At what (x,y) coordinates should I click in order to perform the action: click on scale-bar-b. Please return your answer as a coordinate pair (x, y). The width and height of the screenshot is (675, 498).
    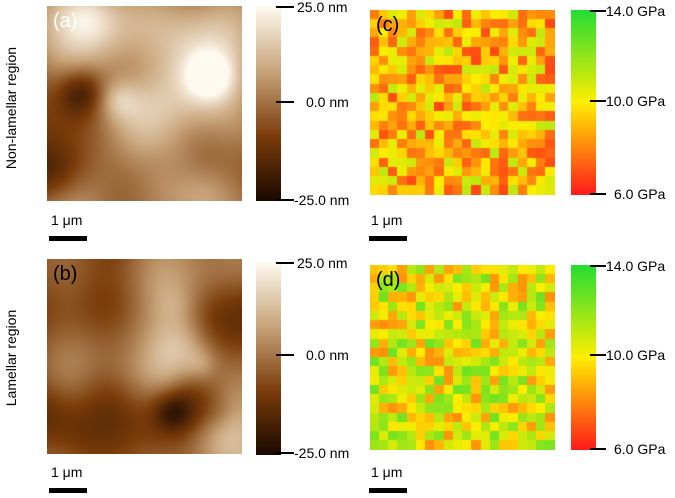
    Looking at the image, I should click on (68, 490).